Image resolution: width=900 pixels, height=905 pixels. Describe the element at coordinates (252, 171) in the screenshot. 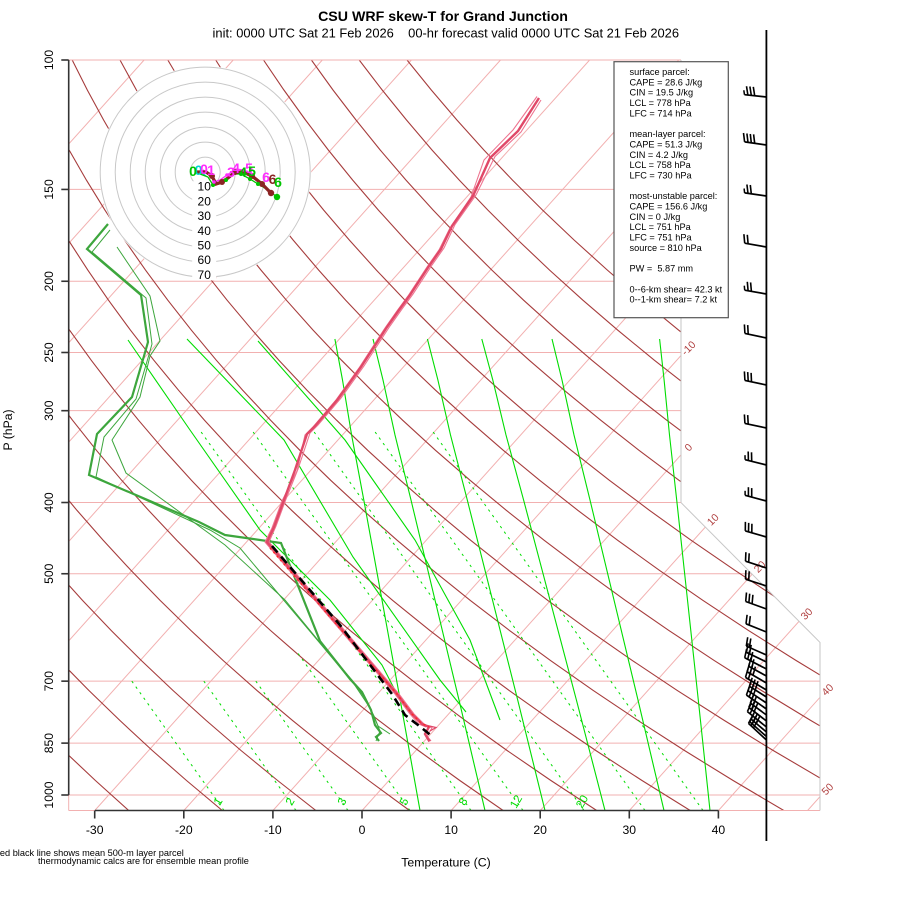

I see `svg-text: 5` at that location.